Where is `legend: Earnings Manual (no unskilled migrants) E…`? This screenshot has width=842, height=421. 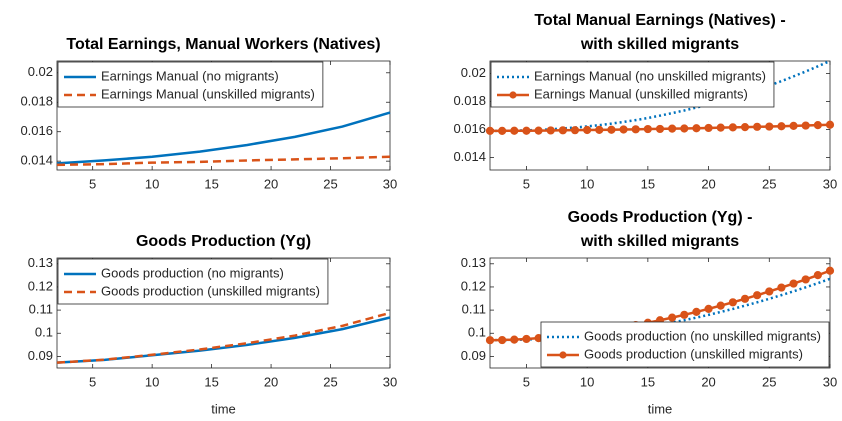 legend: Earnings Manual (no unskilled migrants) E… is located at coordinates (632, 84).